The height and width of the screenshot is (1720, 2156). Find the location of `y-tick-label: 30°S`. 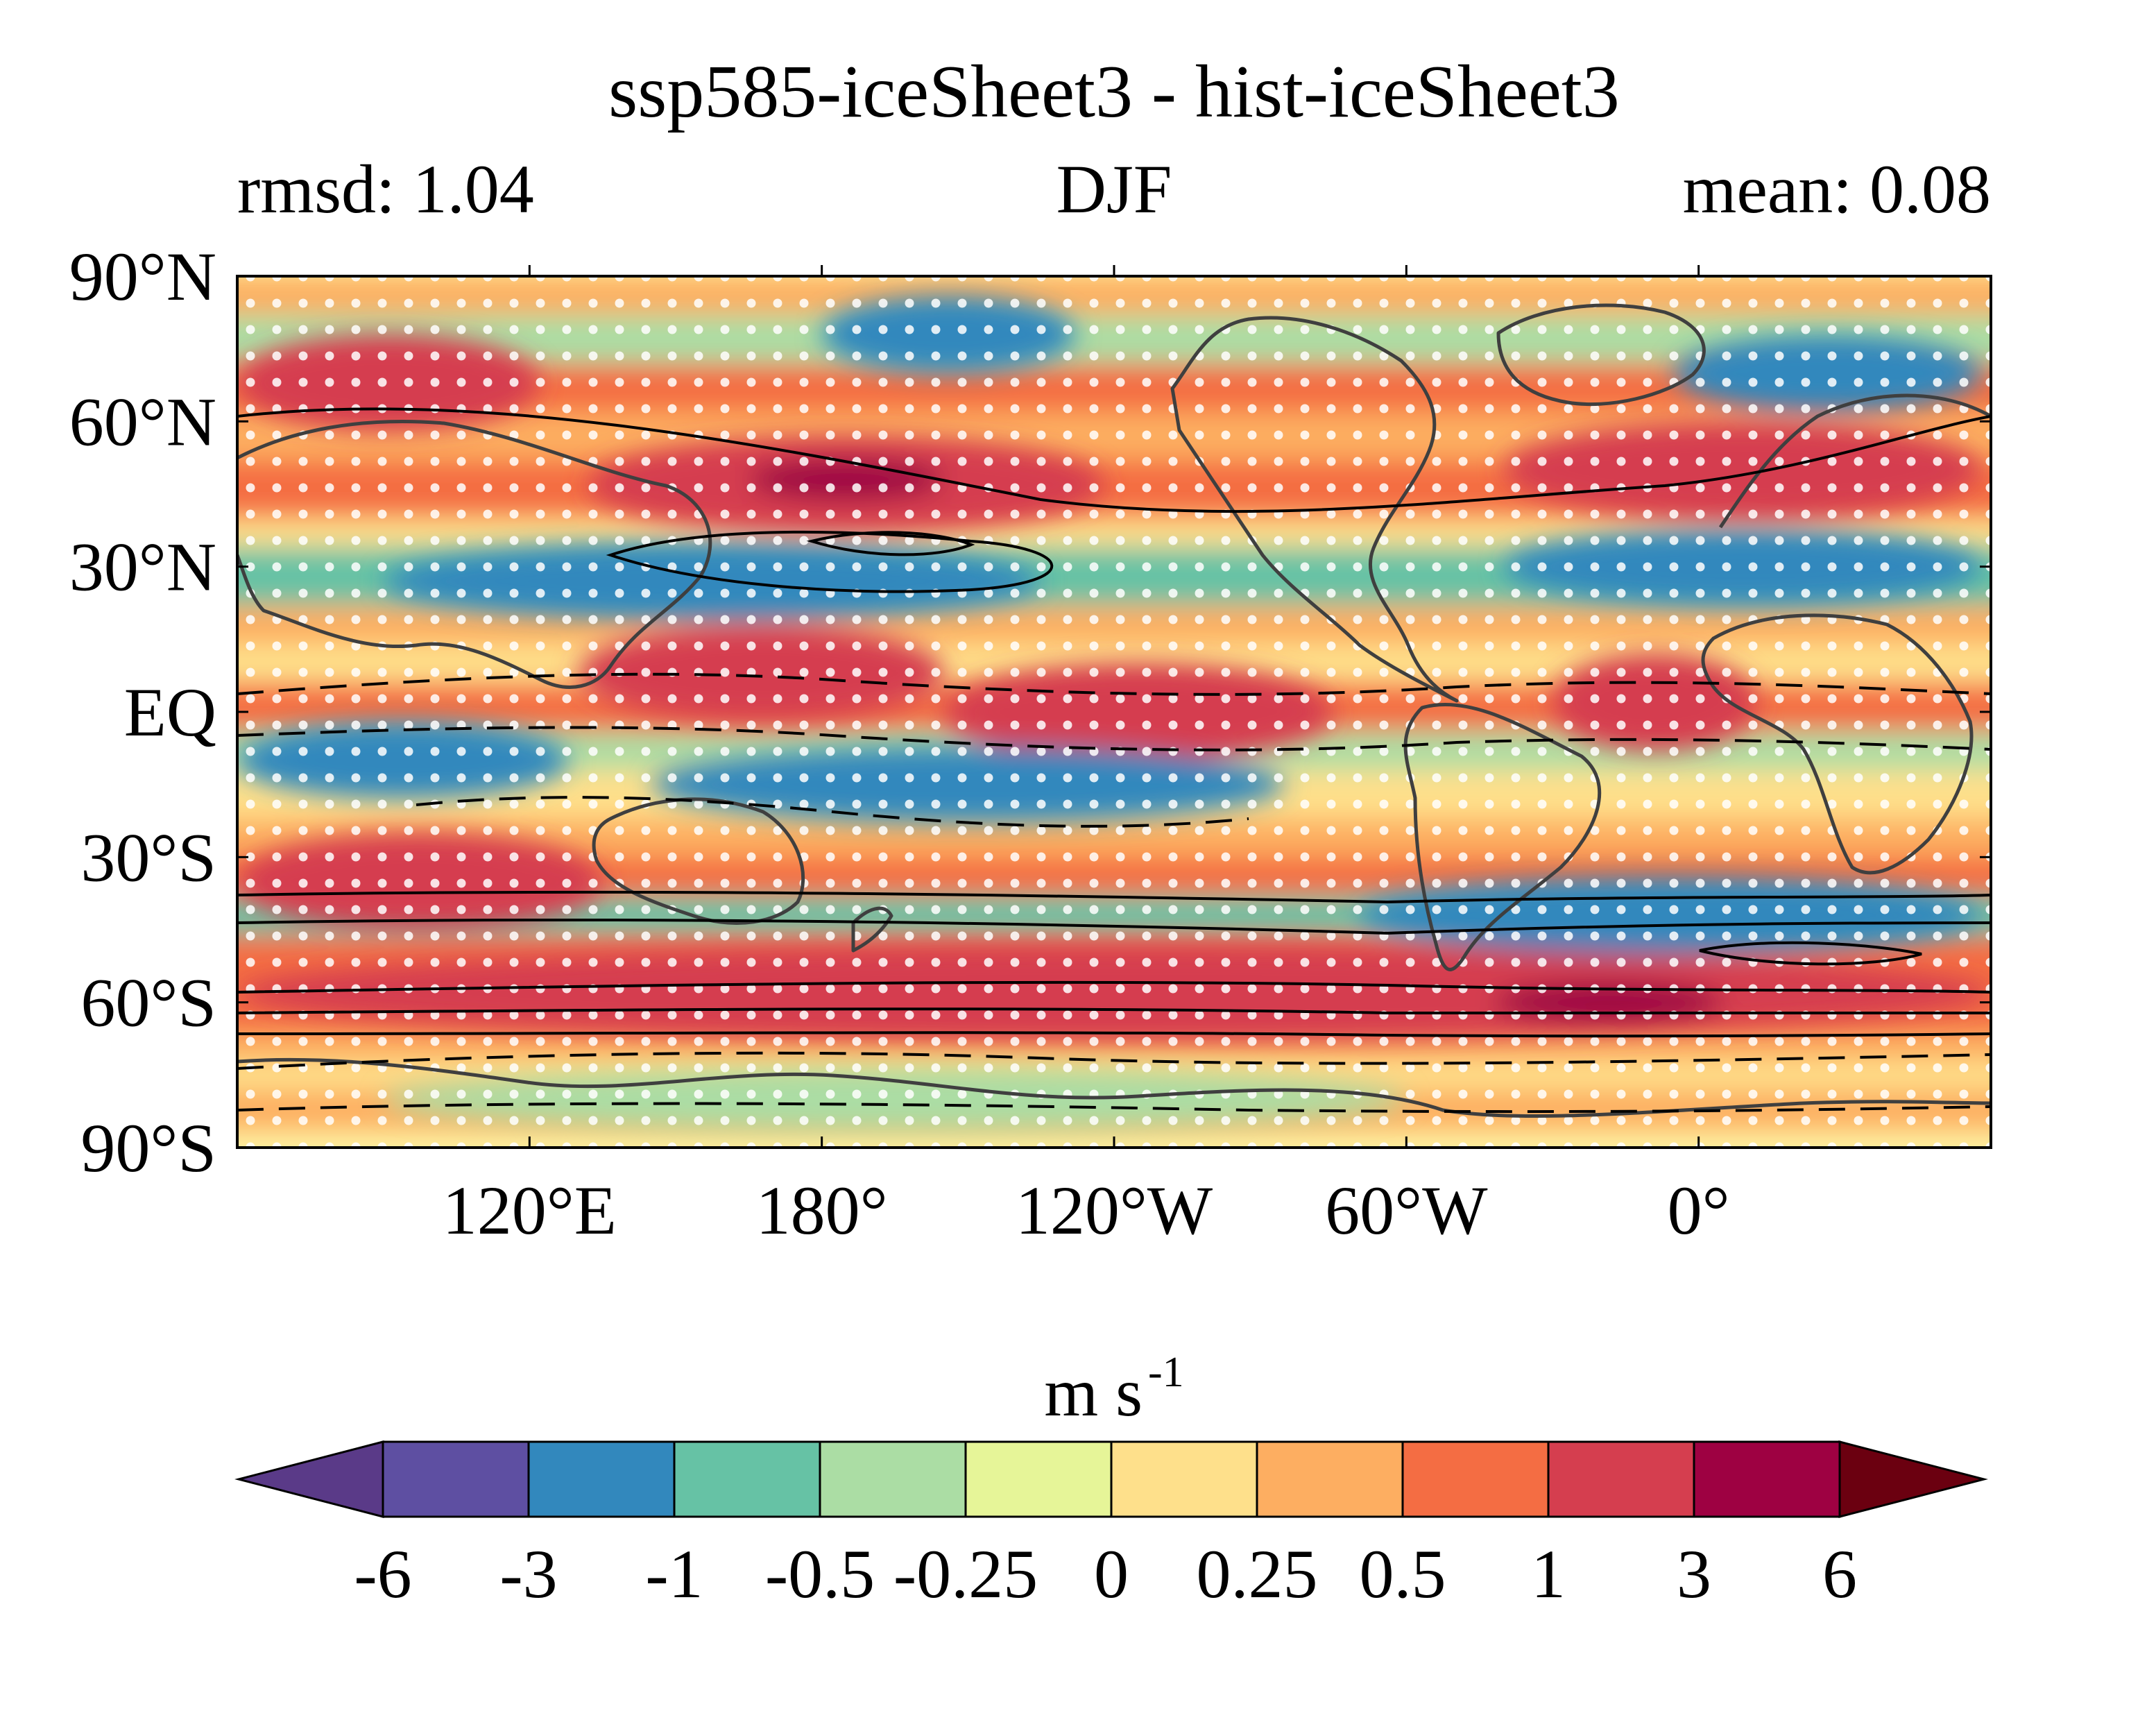

y-tick-label: 30°S is located at coordinates (148, 857).